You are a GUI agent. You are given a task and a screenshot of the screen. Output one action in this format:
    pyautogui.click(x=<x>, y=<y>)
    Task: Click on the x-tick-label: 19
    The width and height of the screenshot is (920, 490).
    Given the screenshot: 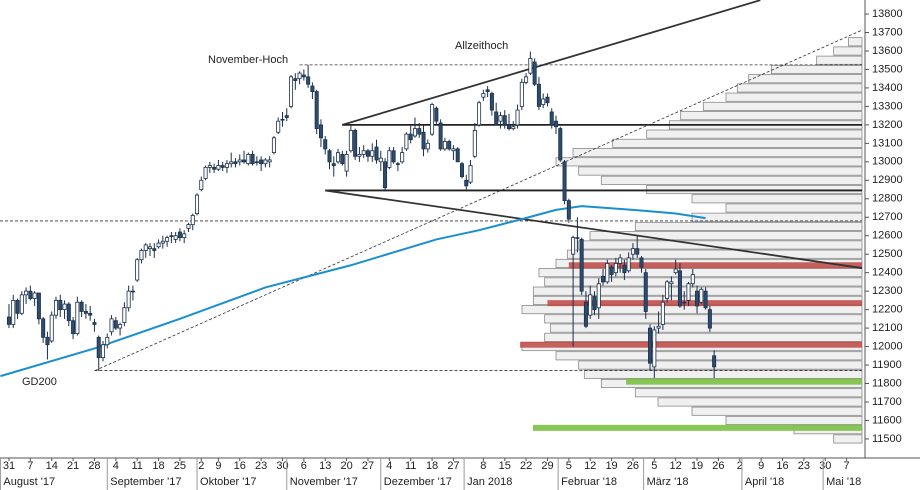 What is the action you would take?
    pyautogui.click(x=611, y=466)
    